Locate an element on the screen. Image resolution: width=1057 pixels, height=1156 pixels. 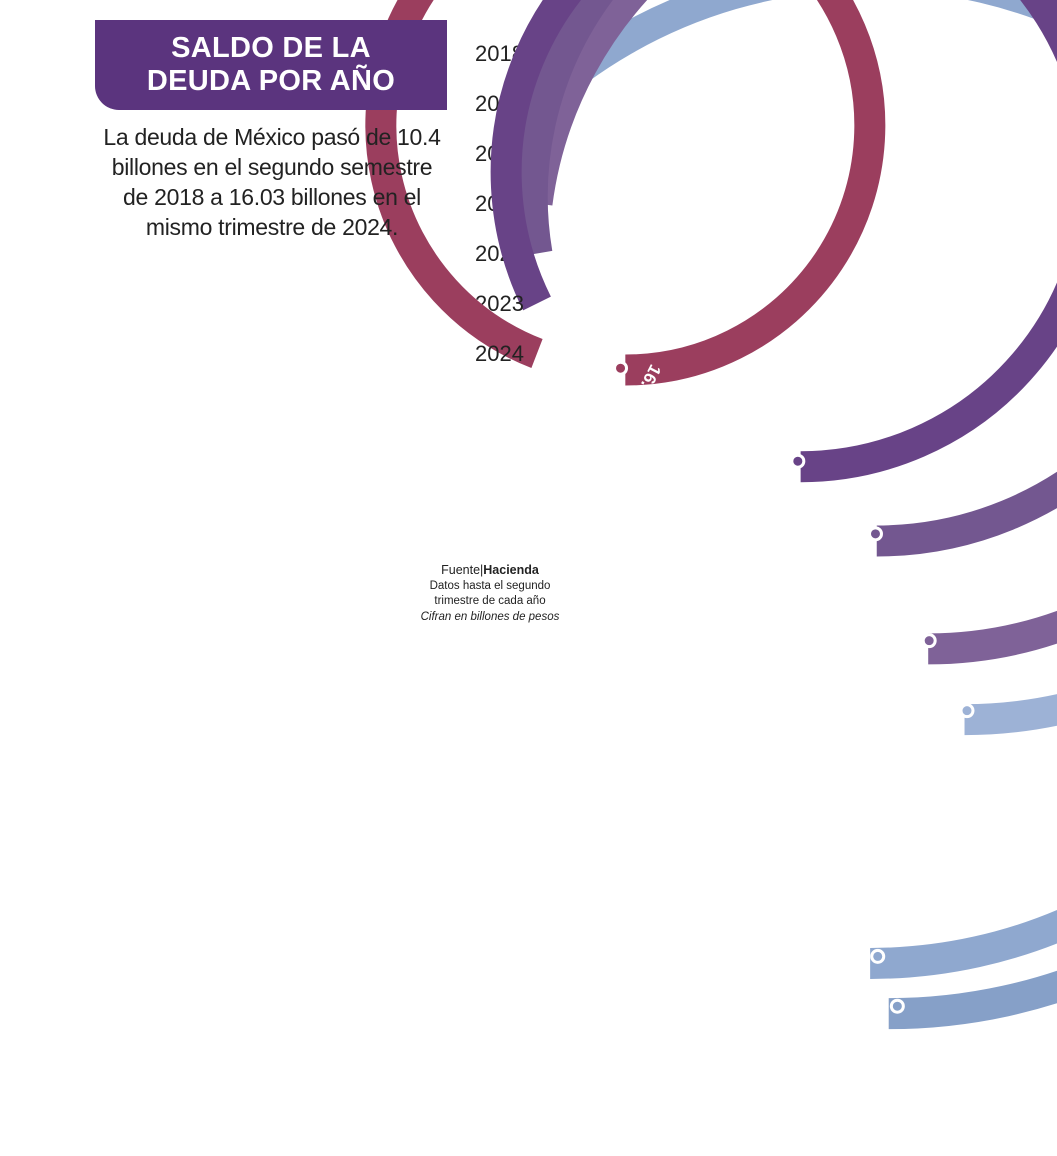
value-label-2019: 10.5 is located at coordinates (830, 996).